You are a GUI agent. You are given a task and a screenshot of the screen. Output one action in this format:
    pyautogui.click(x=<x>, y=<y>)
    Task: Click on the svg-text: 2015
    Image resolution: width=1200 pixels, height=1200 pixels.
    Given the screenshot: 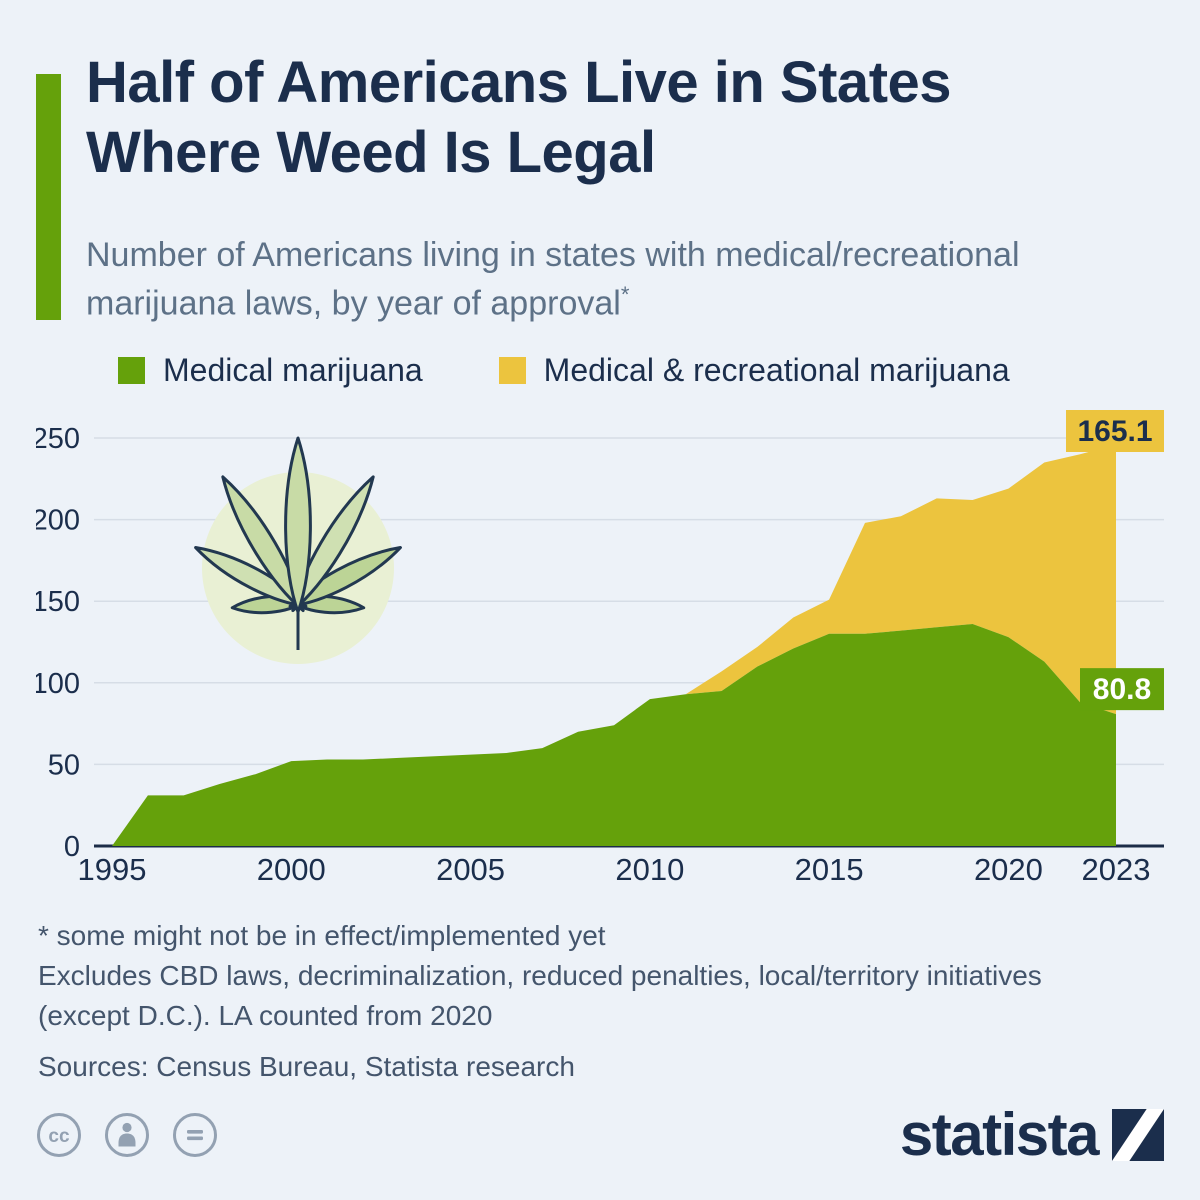 What is the action you would take?
    pyautogui.click(x=829, y=869)
    